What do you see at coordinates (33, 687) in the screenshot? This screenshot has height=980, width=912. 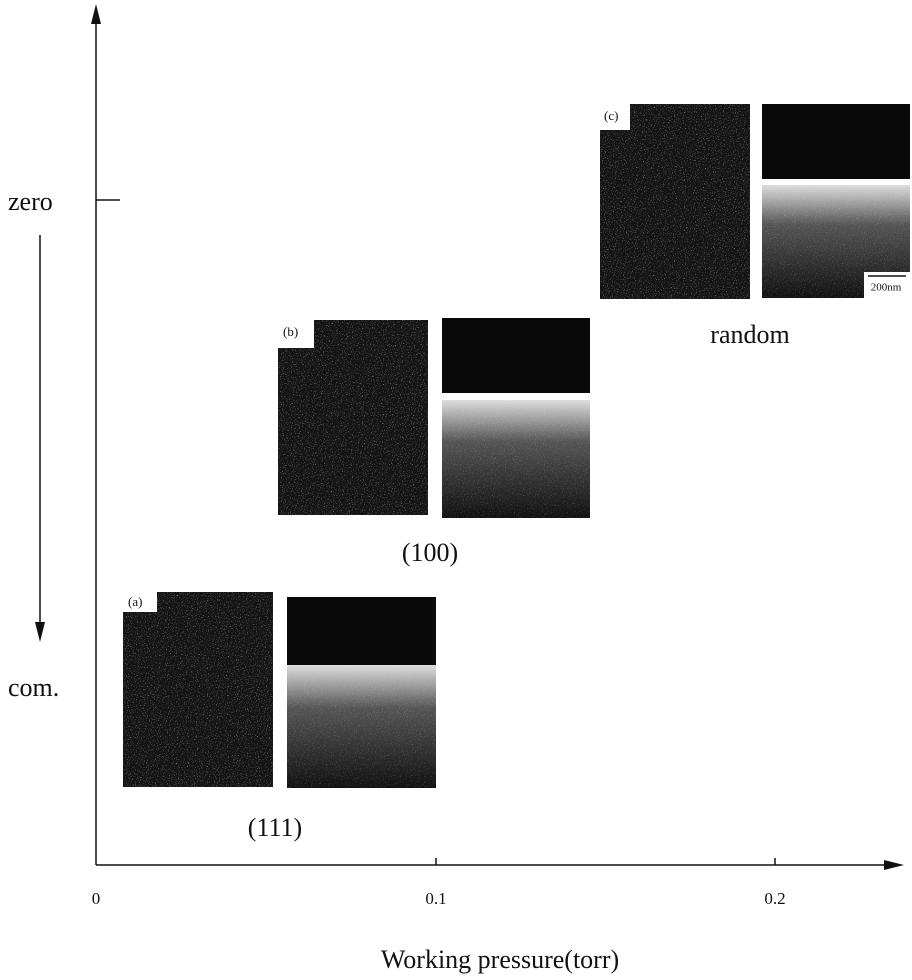 I see `y-label: com.` at bounding box center [33, 687].